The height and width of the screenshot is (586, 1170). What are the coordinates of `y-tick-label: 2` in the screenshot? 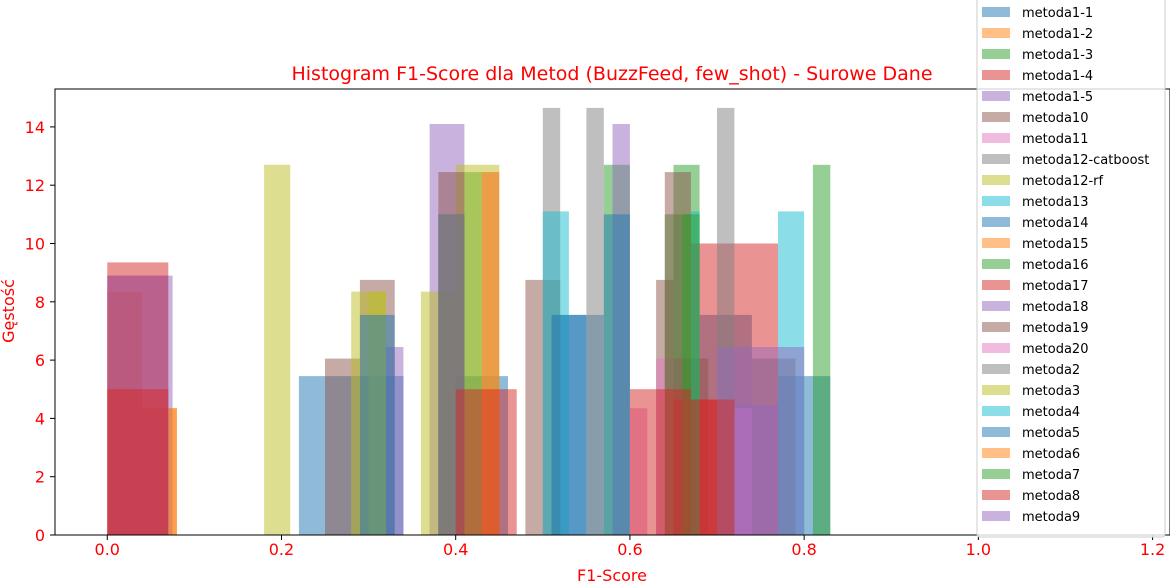 It's located at (40, 477).